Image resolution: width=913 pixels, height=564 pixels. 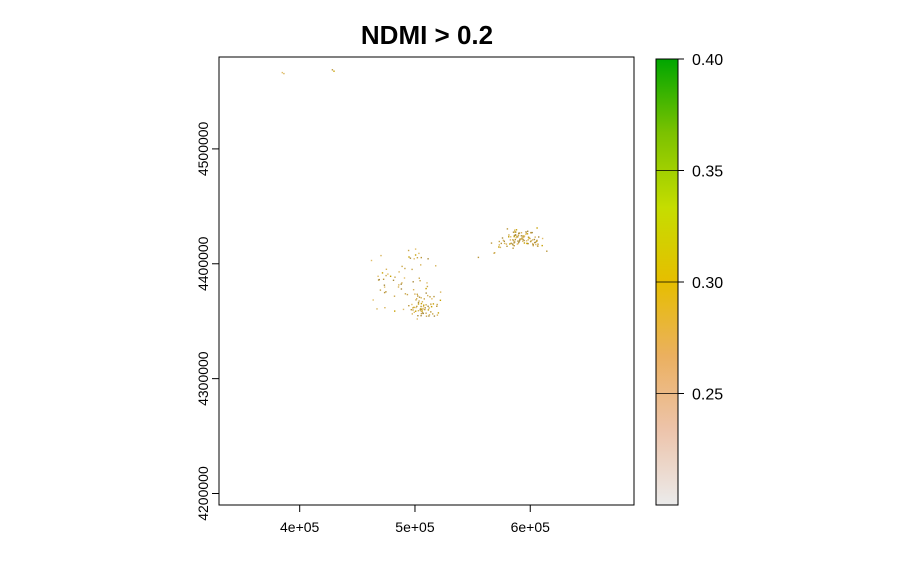 What do you see at coordinates (707, 172) in the screenshot?
I see `legend-tick-label: 0.35` at bounding box center [707, 172].